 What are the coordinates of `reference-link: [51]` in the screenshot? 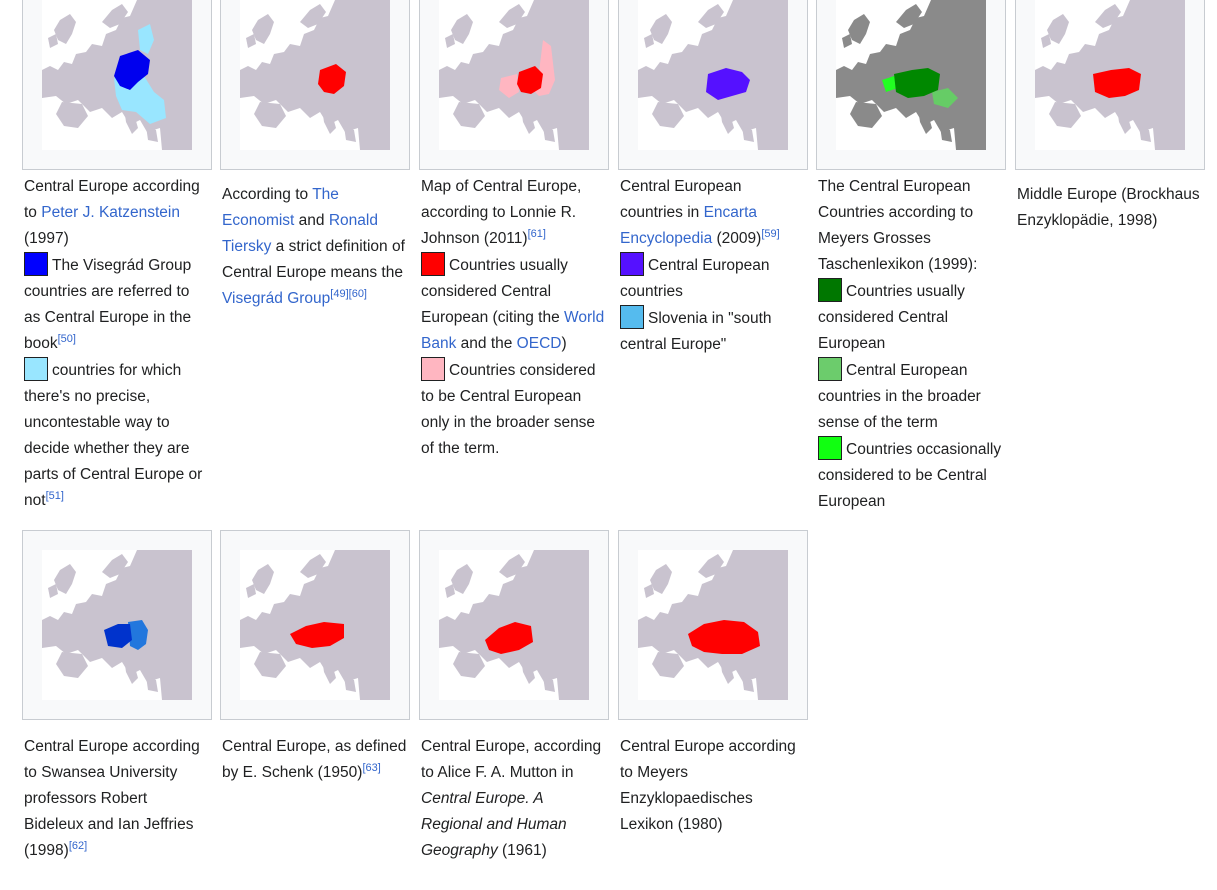 It's located at (54, 495).